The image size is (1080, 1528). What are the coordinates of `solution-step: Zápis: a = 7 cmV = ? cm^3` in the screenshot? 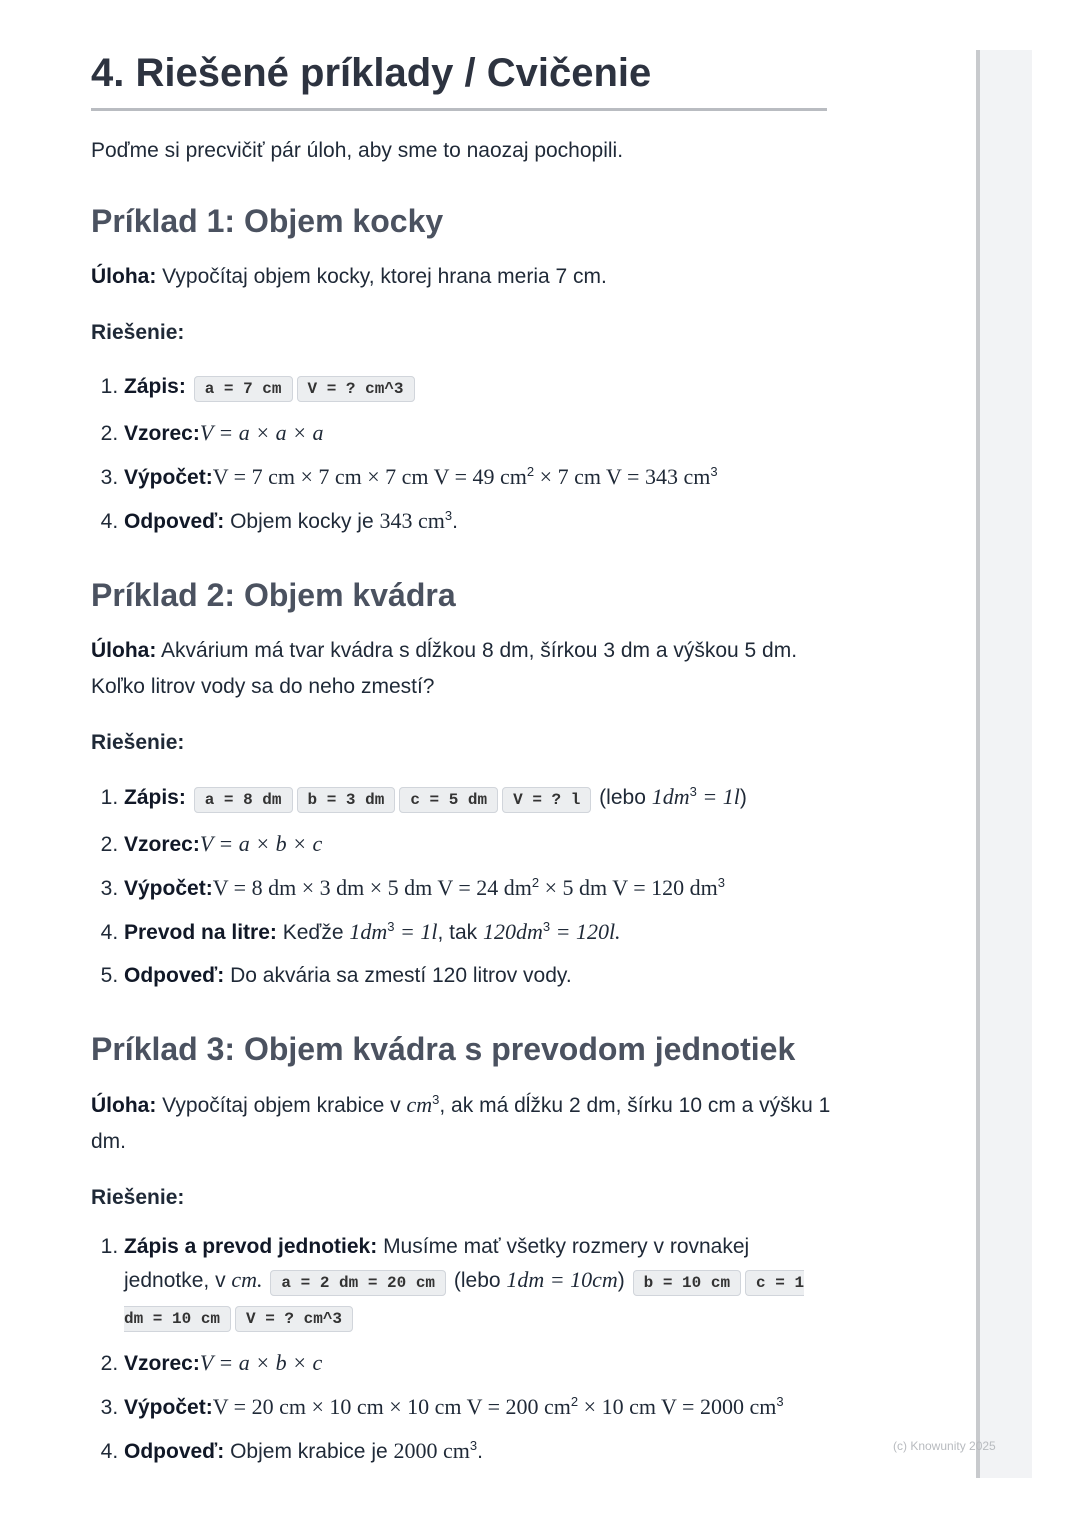 It's located at (477, 388).